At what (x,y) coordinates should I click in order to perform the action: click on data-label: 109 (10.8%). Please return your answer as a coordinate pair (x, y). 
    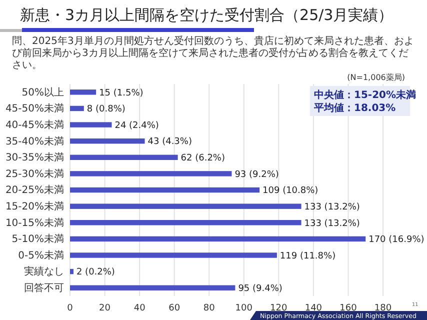
    Looking at the image, I should click on (290, 191).